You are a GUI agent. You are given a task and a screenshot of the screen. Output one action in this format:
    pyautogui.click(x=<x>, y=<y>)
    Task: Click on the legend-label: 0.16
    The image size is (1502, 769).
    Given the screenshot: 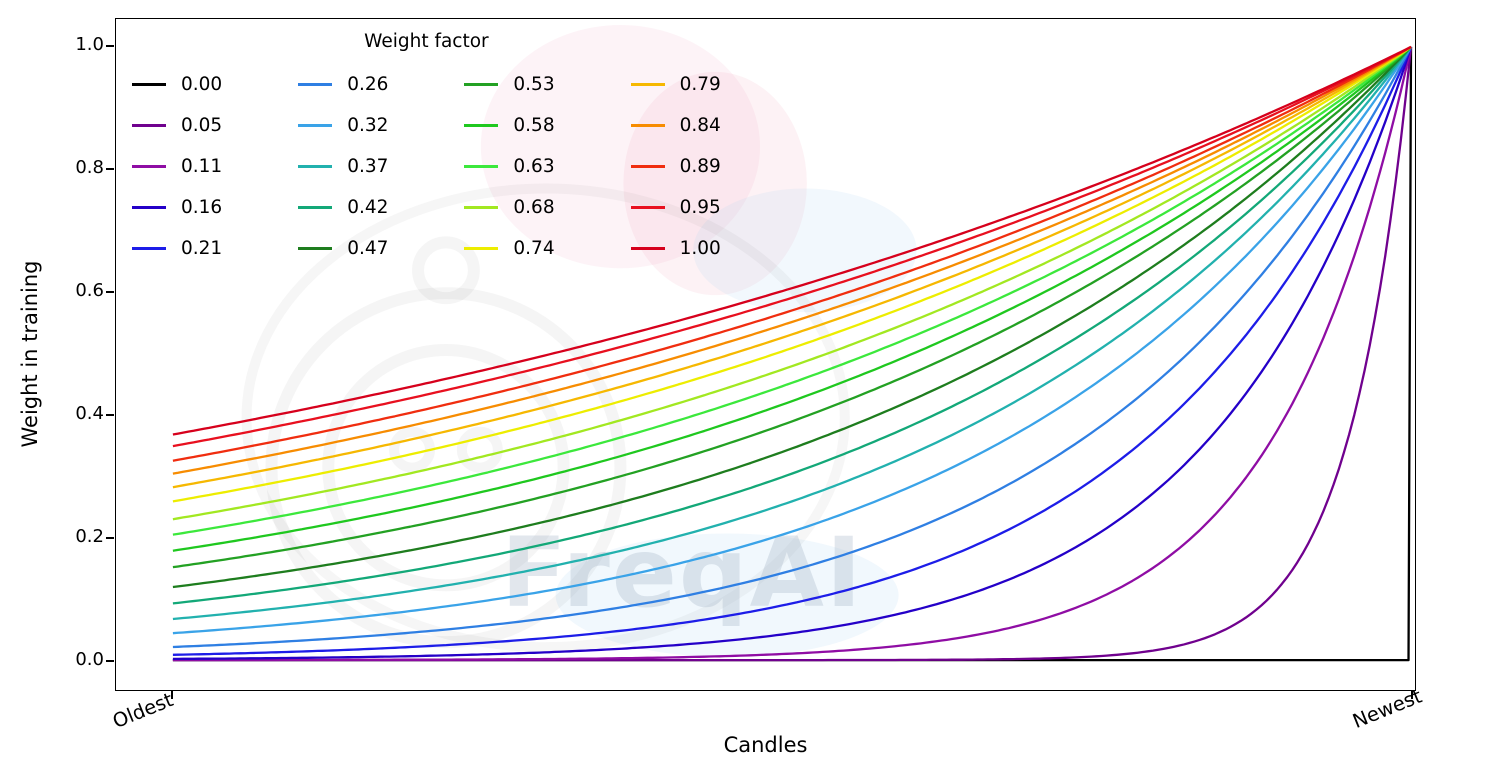 What is the action you would take?
    pyautogui.click(x=202, y=207)
    